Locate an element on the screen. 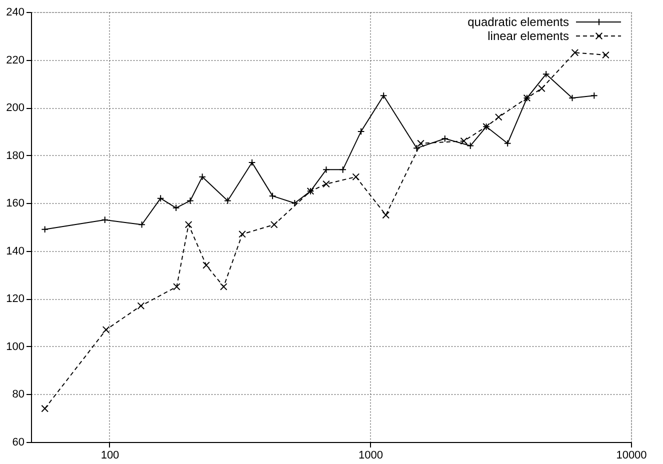  x-tick-label: 1000 is located at coordinates (370, 456).